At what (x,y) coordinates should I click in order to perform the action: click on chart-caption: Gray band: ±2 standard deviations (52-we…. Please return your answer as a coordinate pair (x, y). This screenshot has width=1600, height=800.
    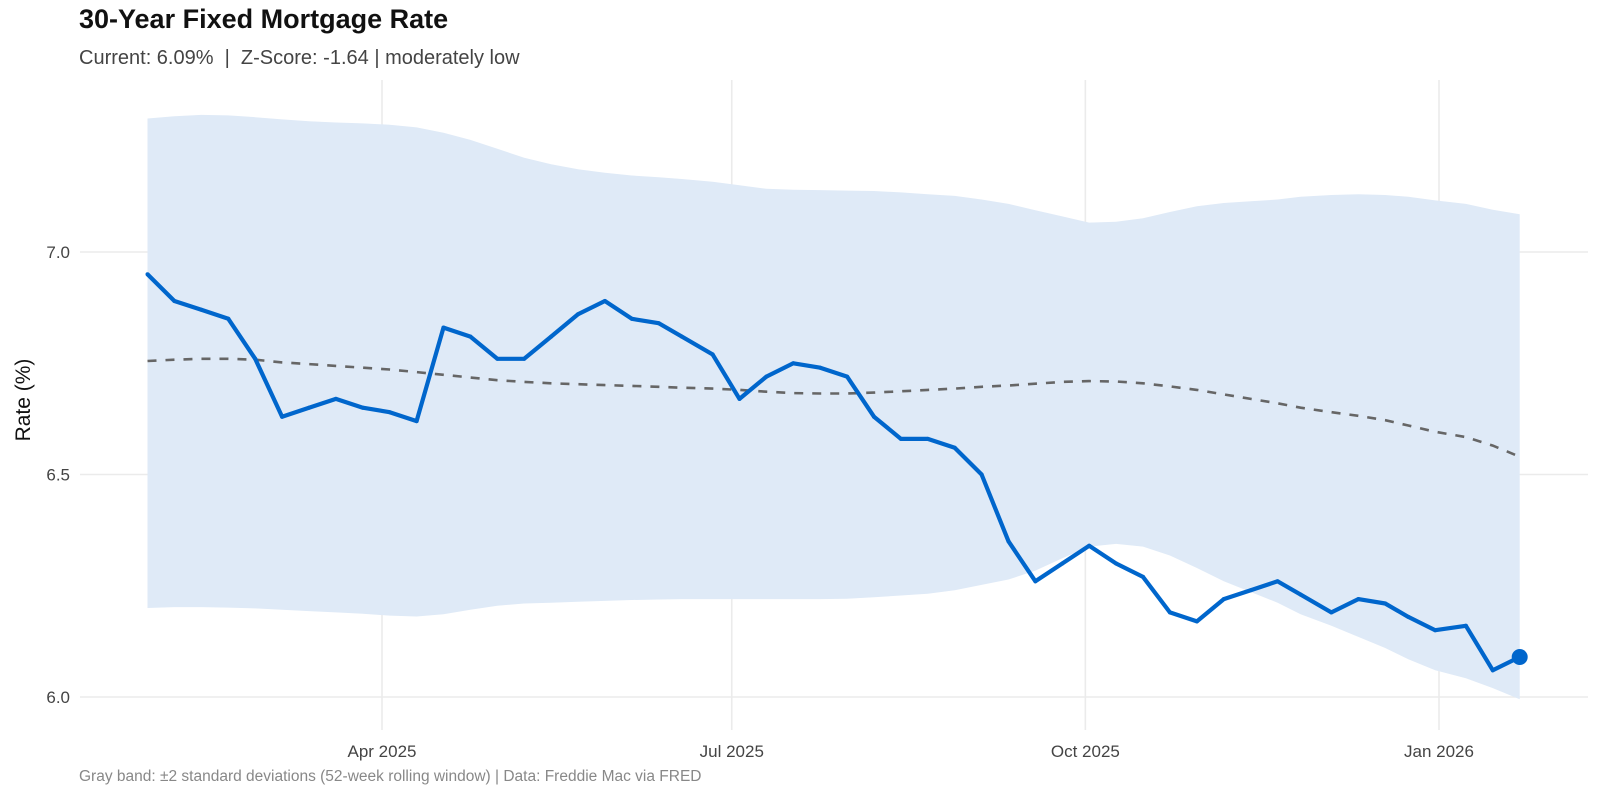
    Looking at the image, I should click on (390, 776).